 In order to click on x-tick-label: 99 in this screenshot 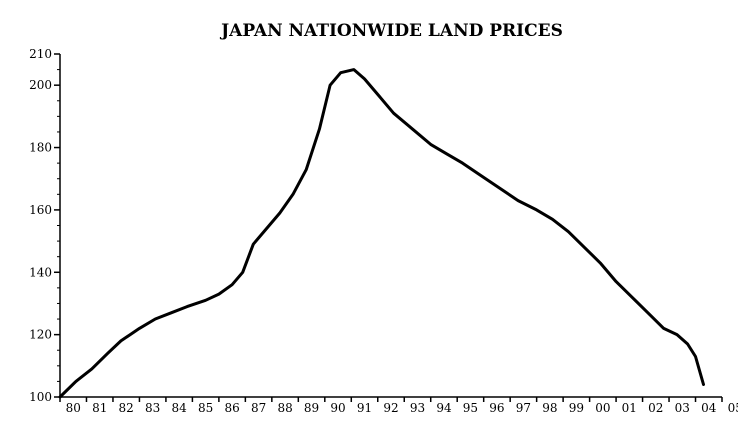, I will do `click(576, 408)`.